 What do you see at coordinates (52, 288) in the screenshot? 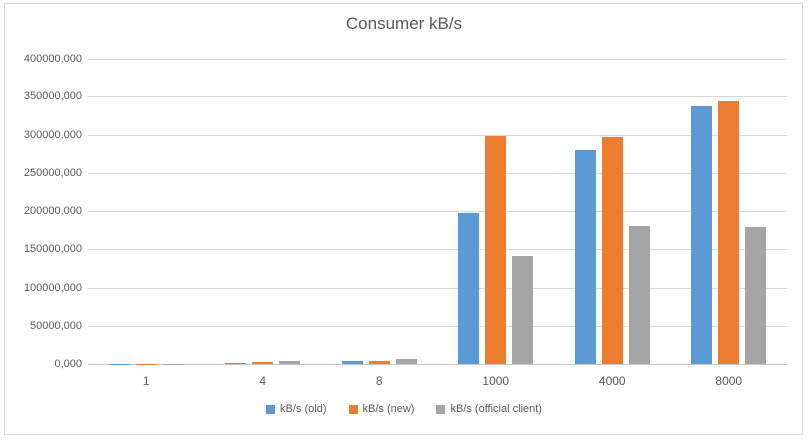
I see `y-tick-label: 100000,000` at bounding box center [52, 288].